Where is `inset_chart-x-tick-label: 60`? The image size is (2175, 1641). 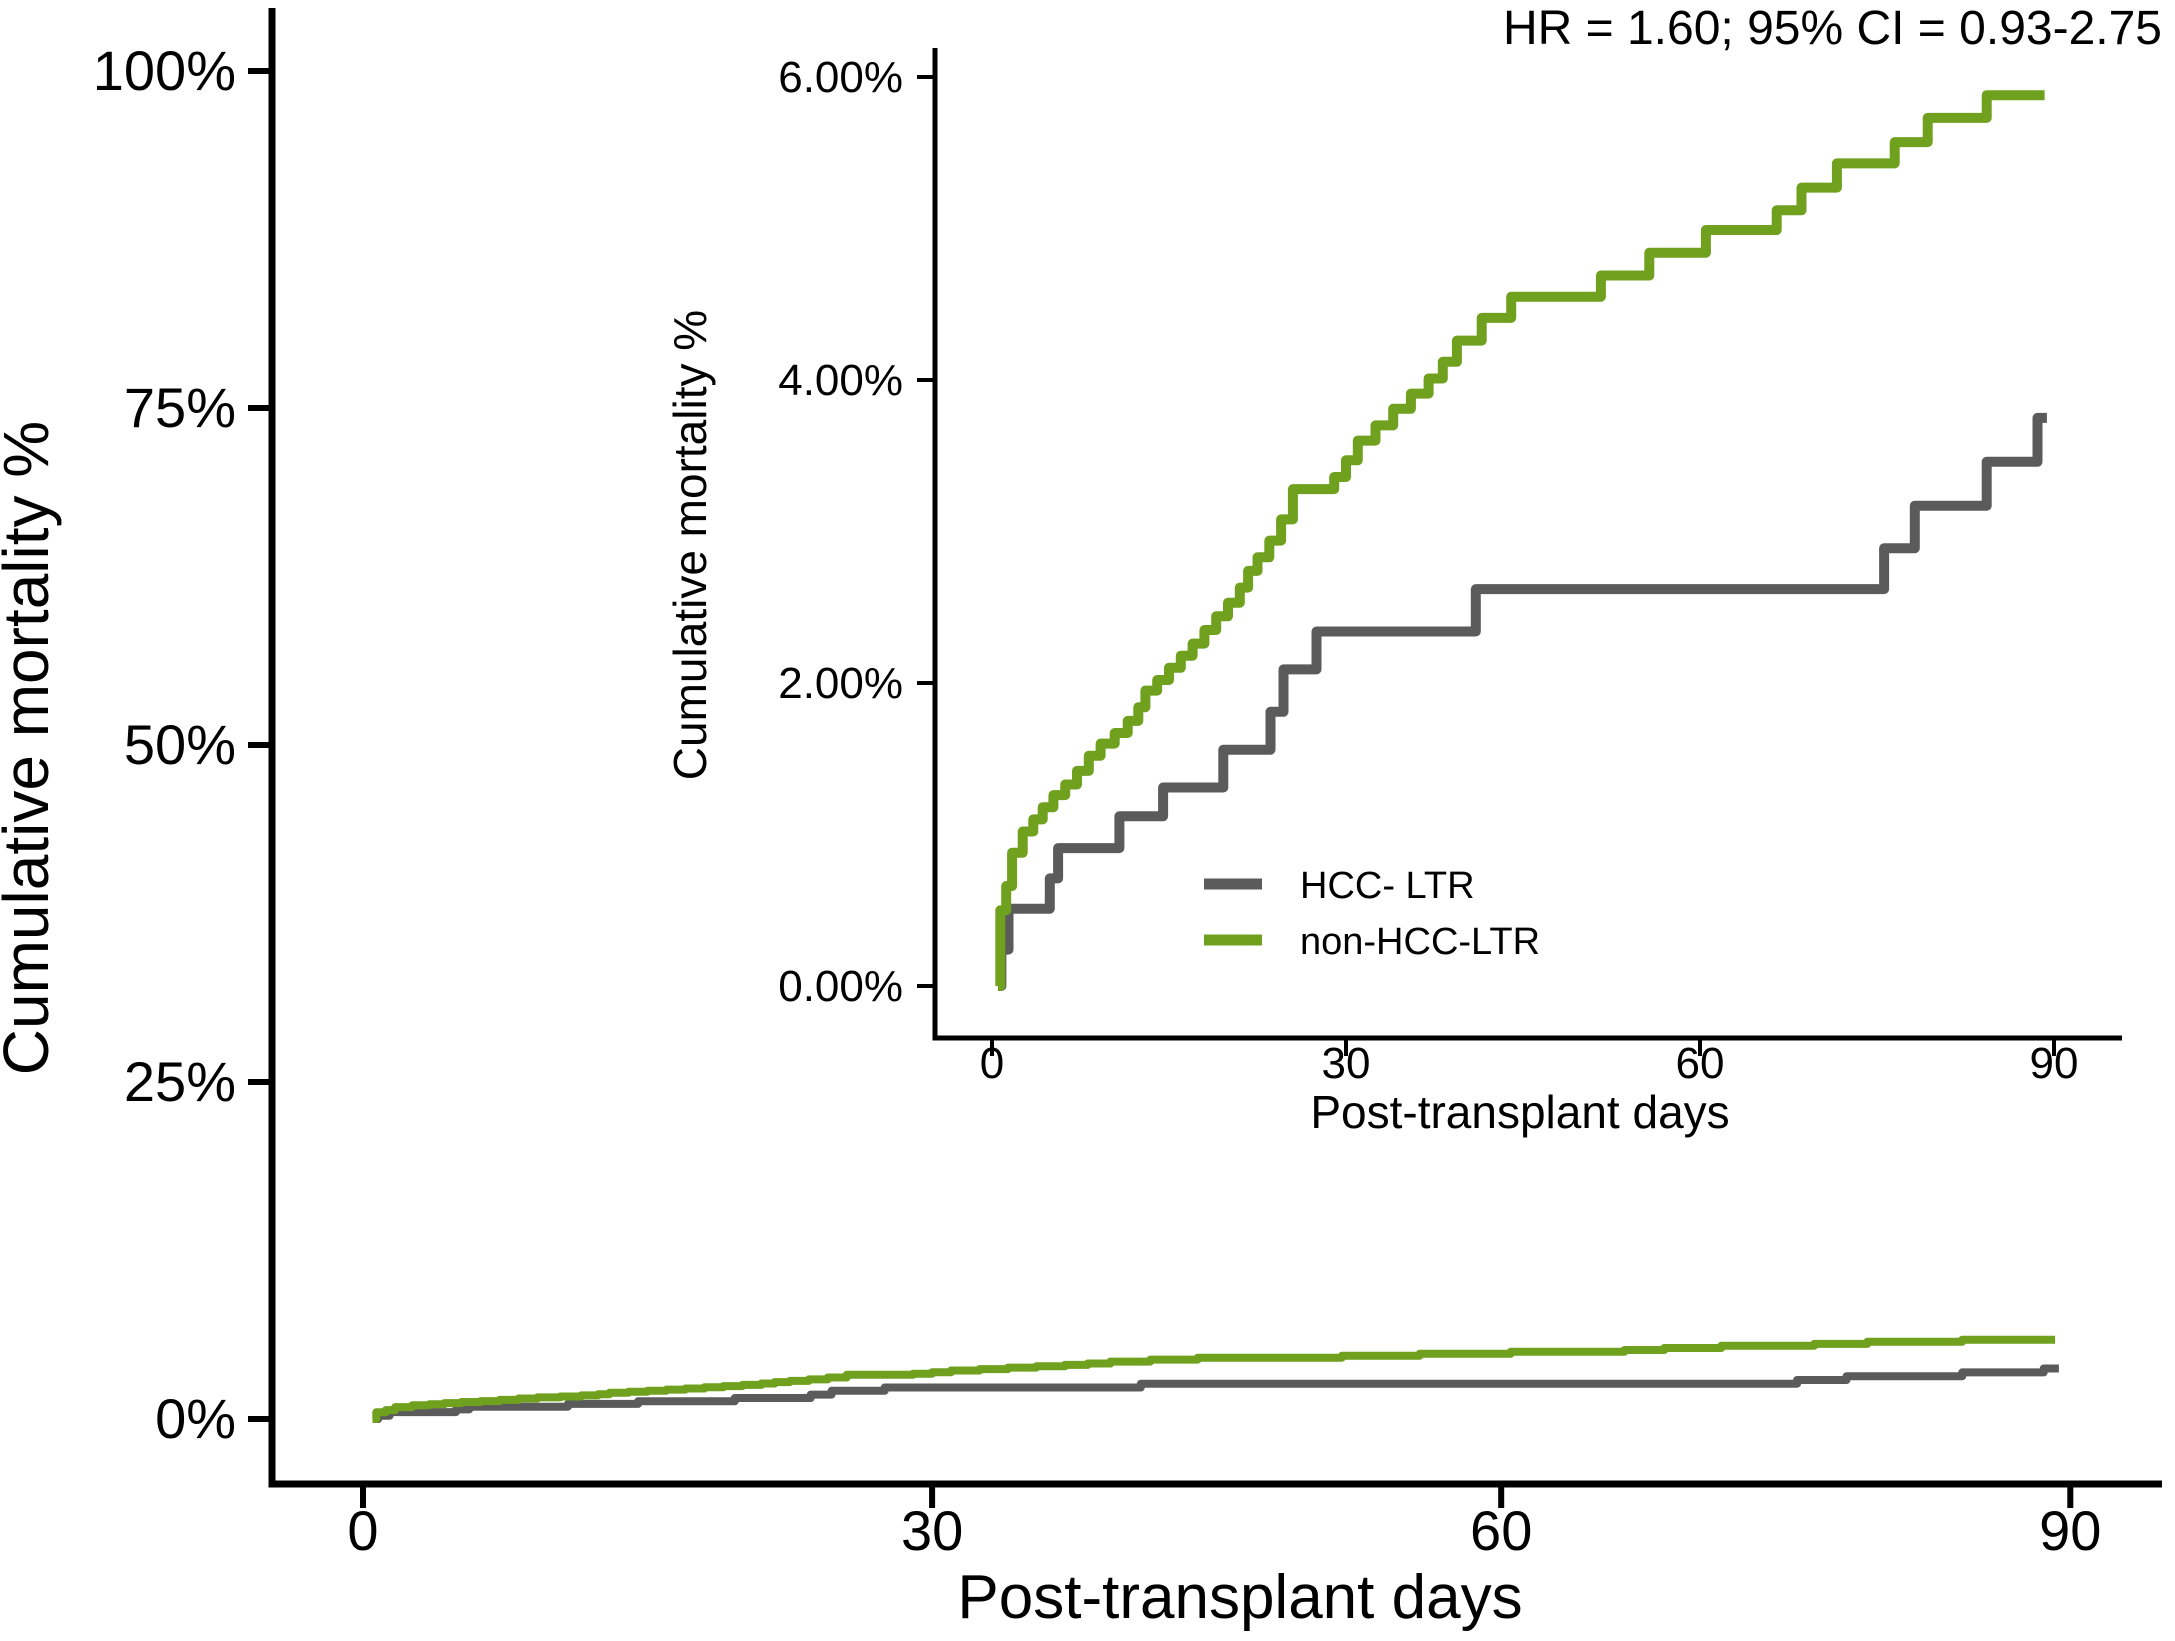
inset_chart-x-tick-label: 60 is located at coordinates (1700, 1063).